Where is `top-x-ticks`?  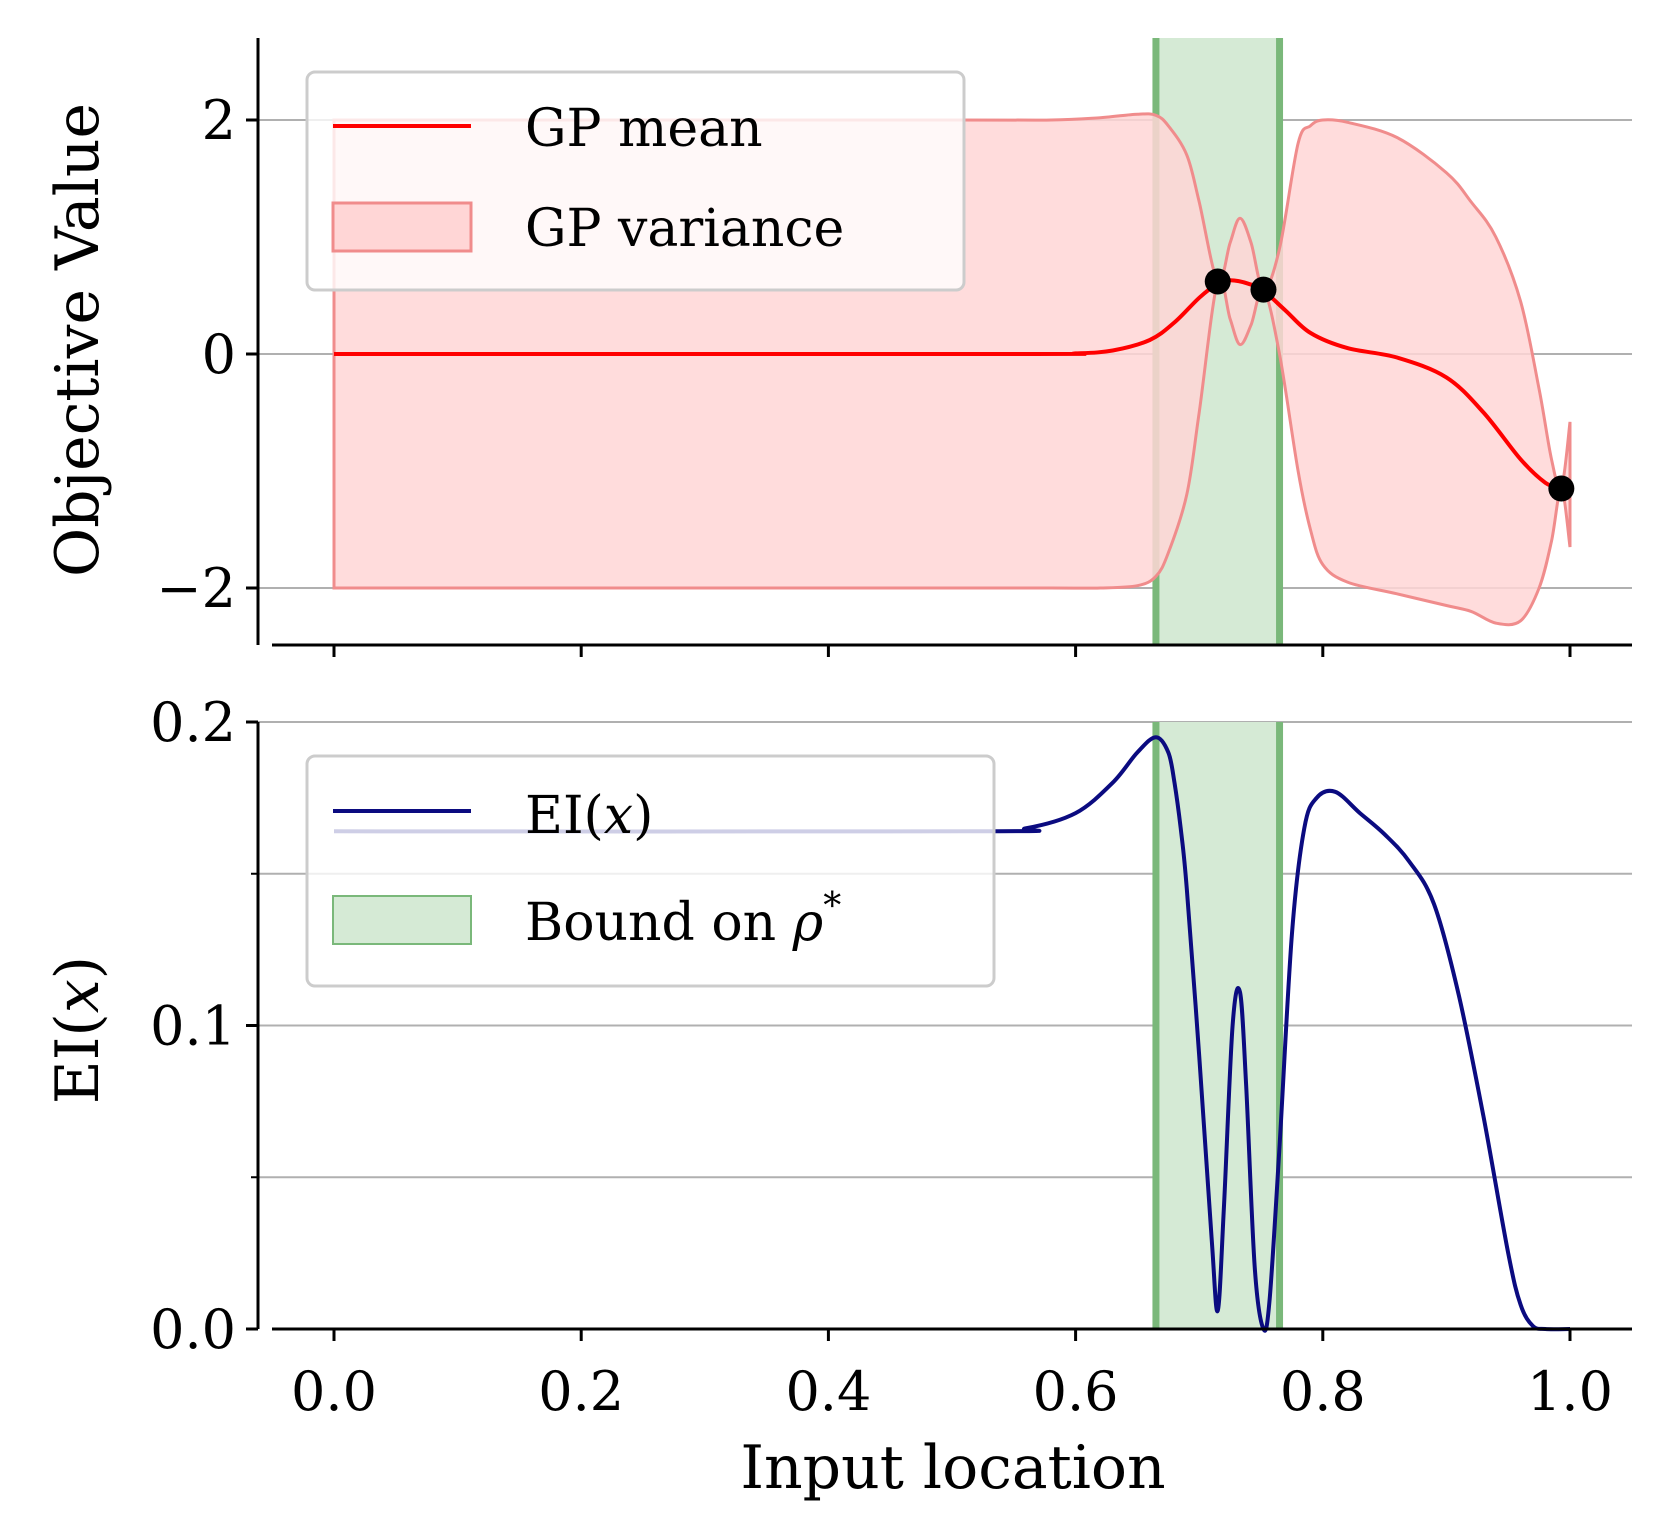
top-x-ticks is located at coordinates (952, 651).